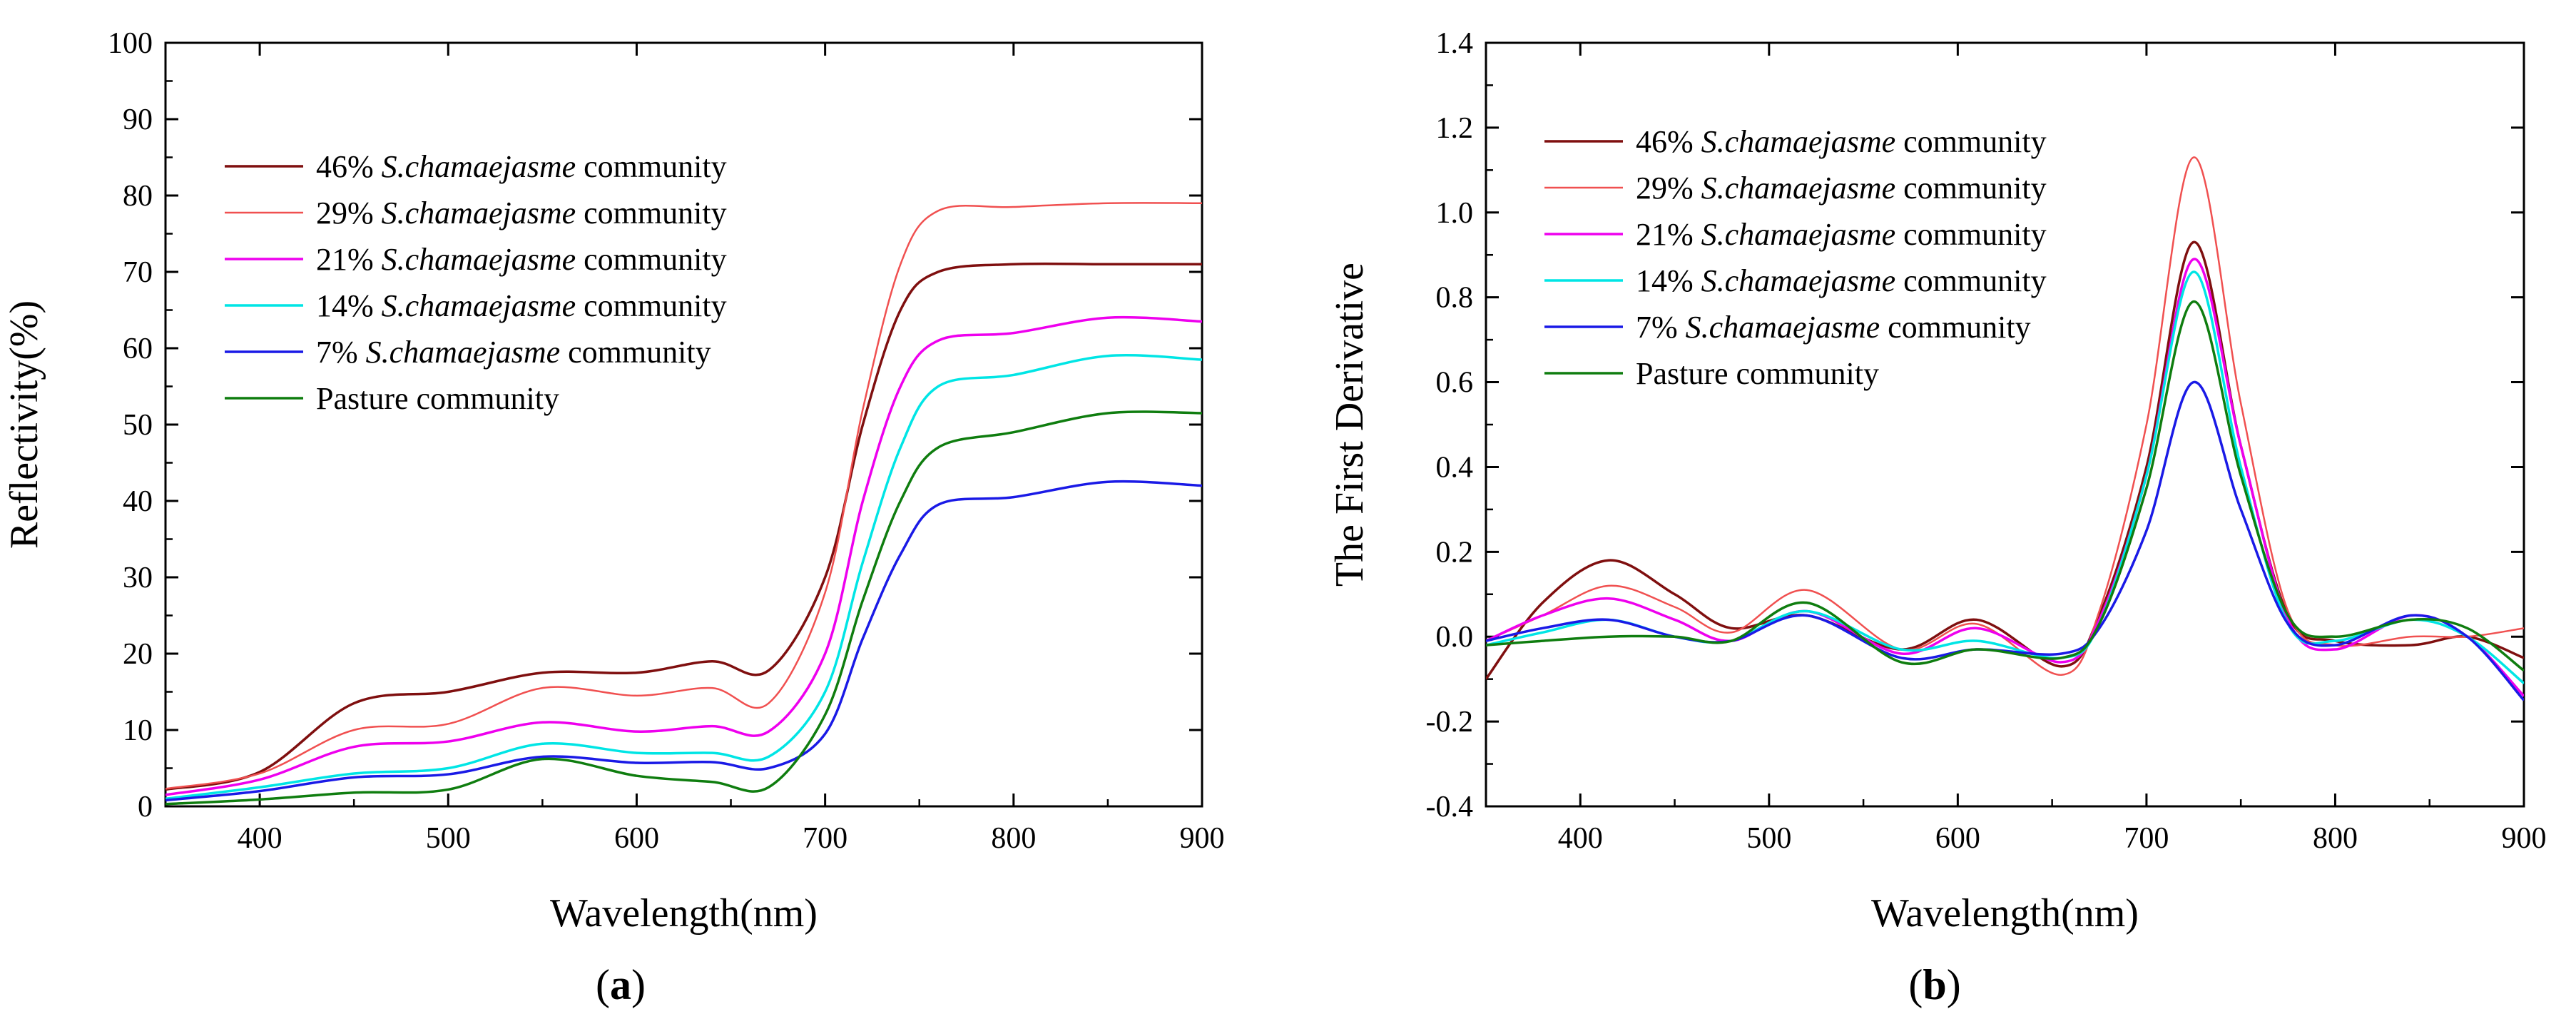  I want to click on y-tick-label: 0.2, so click(1455, 552).